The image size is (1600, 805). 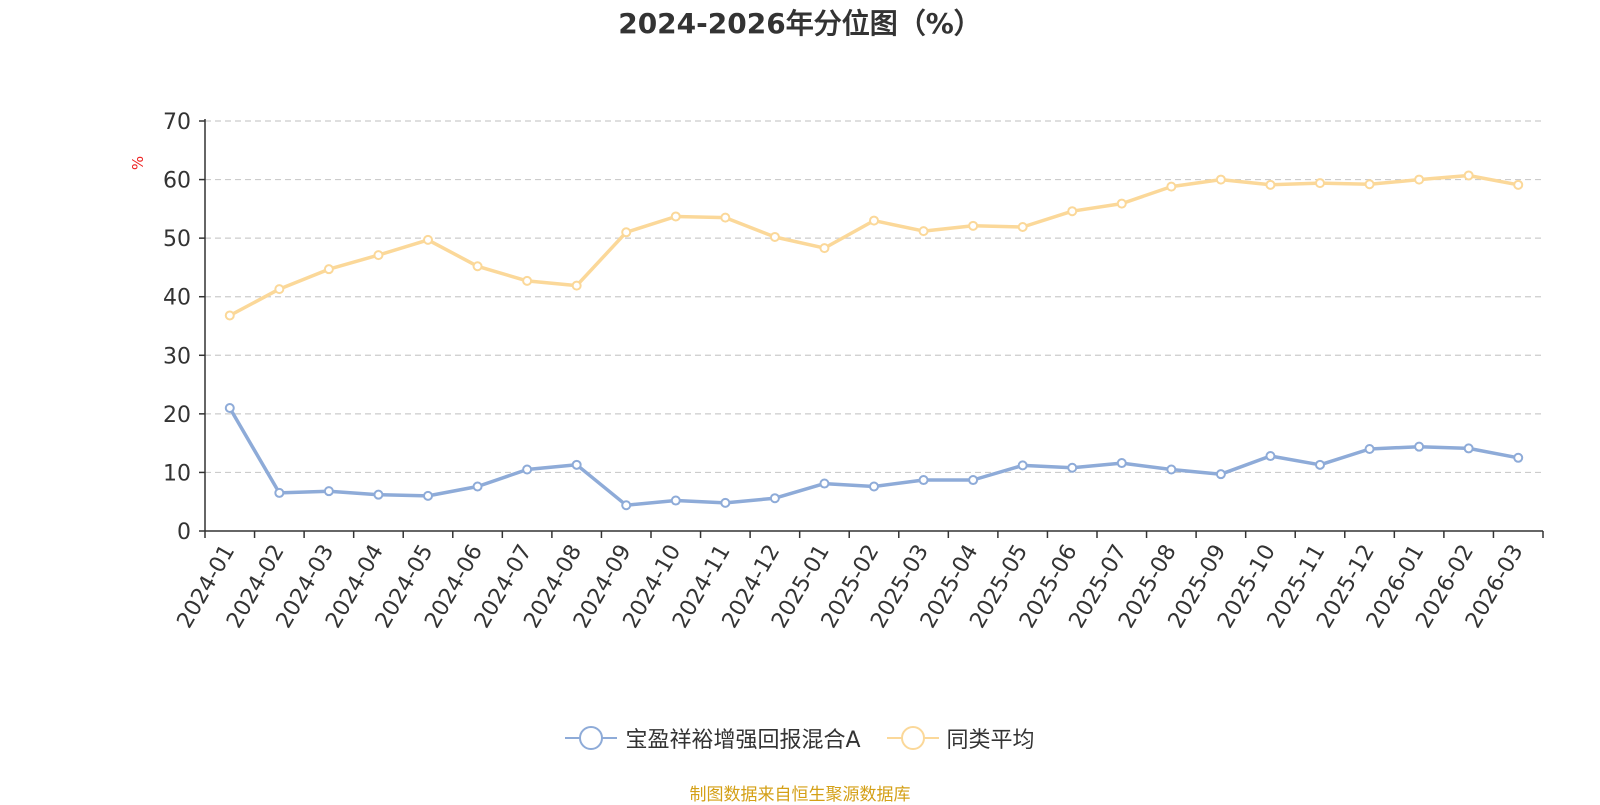 What do you see at coordinates (177, 356) in the screenshot?
I see `y-tick-label: 30` at bounding box center [177, 356].